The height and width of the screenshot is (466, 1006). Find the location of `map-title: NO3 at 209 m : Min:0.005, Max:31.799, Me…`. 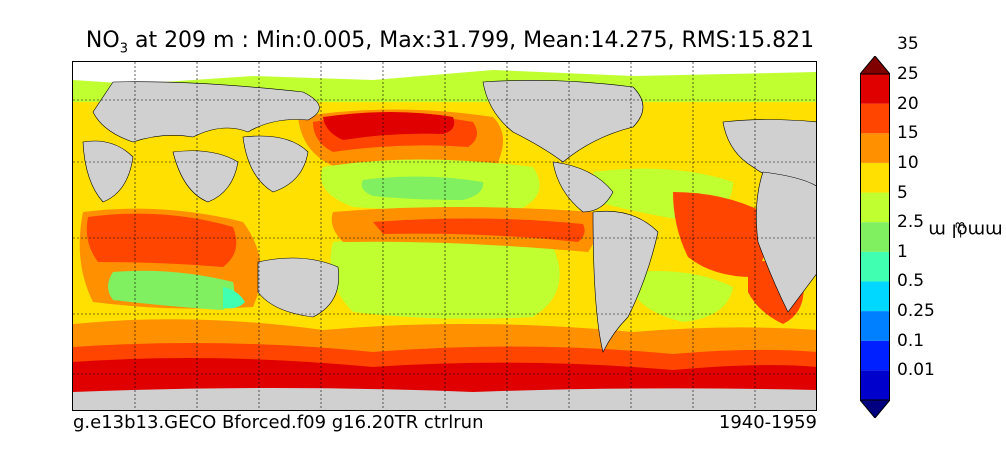

map-title: NO3 at 209 m : Min:0.005, Max:31.799, Me… is located at coordinates (450, 42).